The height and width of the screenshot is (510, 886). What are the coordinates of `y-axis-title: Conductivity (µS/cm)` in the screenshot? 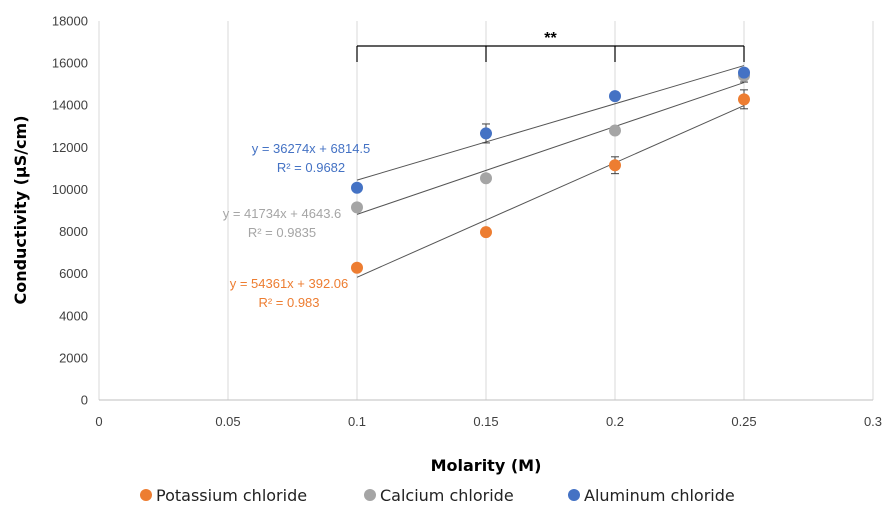 It's located at (20, 209).